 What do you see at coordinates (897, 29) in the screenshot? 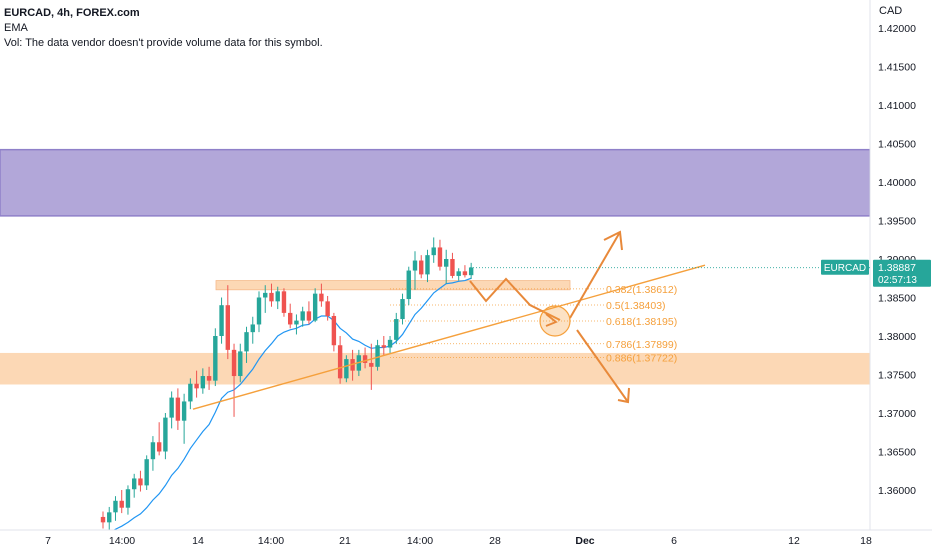
I see `price-tick-label: 1.42000` at bounding box center [897, 29].